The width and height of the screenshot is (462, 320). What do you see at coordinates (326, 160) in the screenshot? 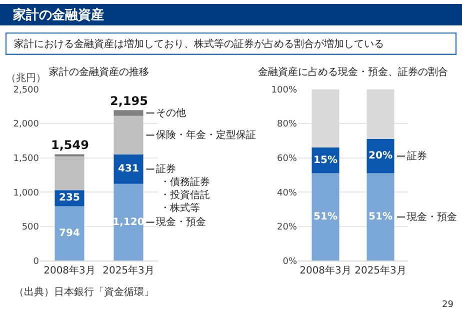
I see `data-label: 15%` at bounding box center [326, 160].